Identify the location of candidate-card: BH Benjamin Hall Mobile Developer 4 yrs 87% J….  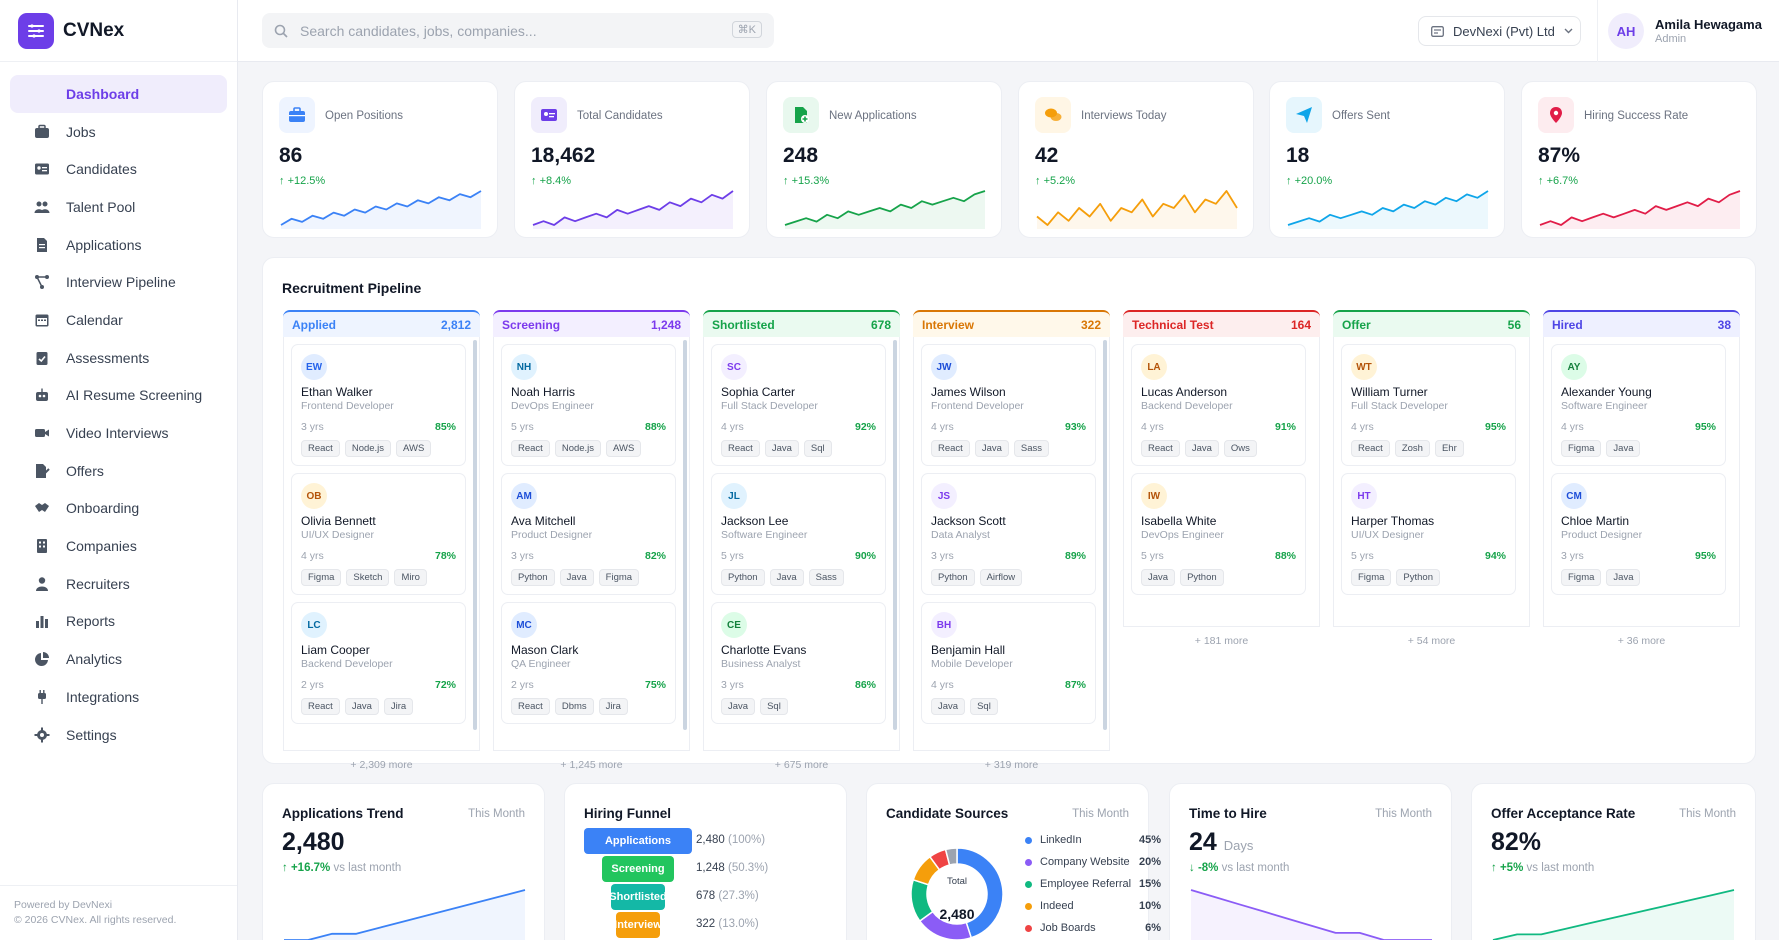
(1008, 663).